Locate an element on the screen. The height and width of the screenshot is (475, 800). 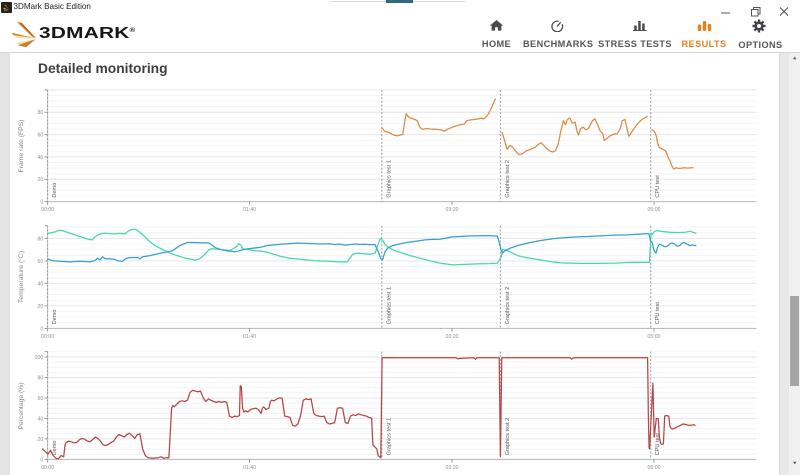
svg-text: Frame rate (FPS) is located at coordinates (21, 146).